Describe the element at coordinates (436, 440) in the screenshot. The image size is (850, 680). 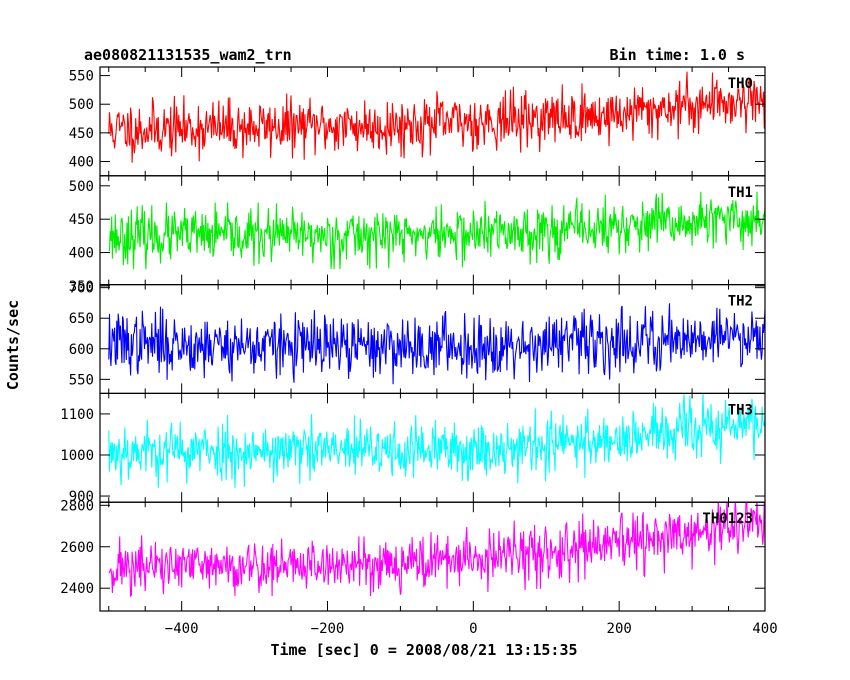
I see `series-line-th3` at that location.